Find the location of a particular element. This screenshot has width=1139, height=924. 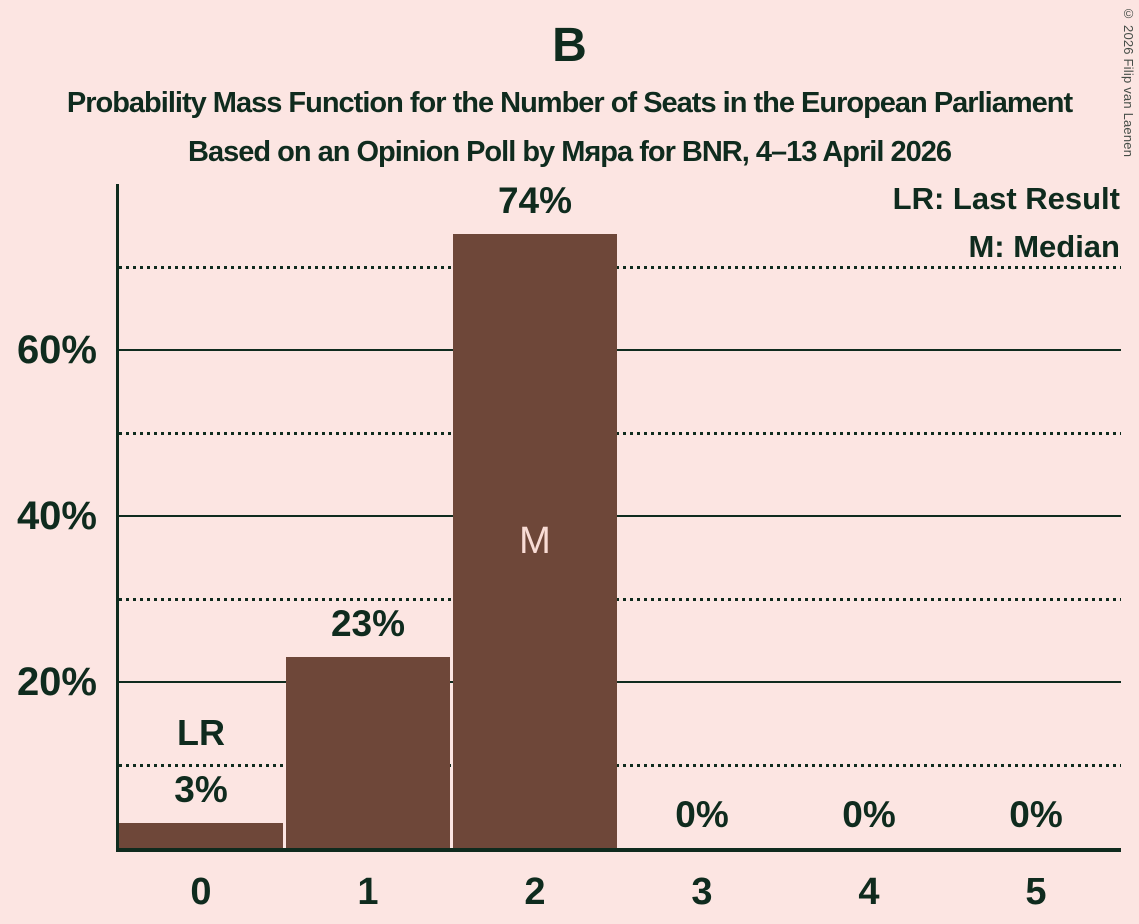

x-tick-label-2: 2 is located at coordinates (535, 892).